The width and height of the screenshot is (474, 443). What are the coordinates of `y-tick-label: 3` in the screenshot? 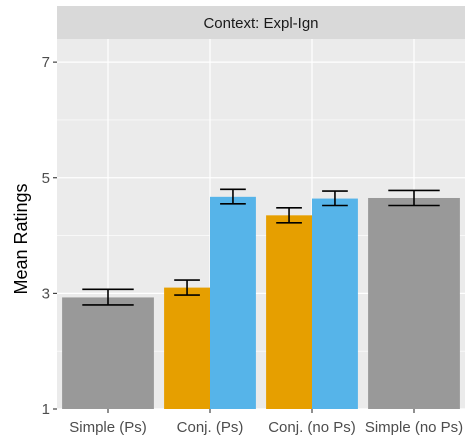 It's located at (46, 293).